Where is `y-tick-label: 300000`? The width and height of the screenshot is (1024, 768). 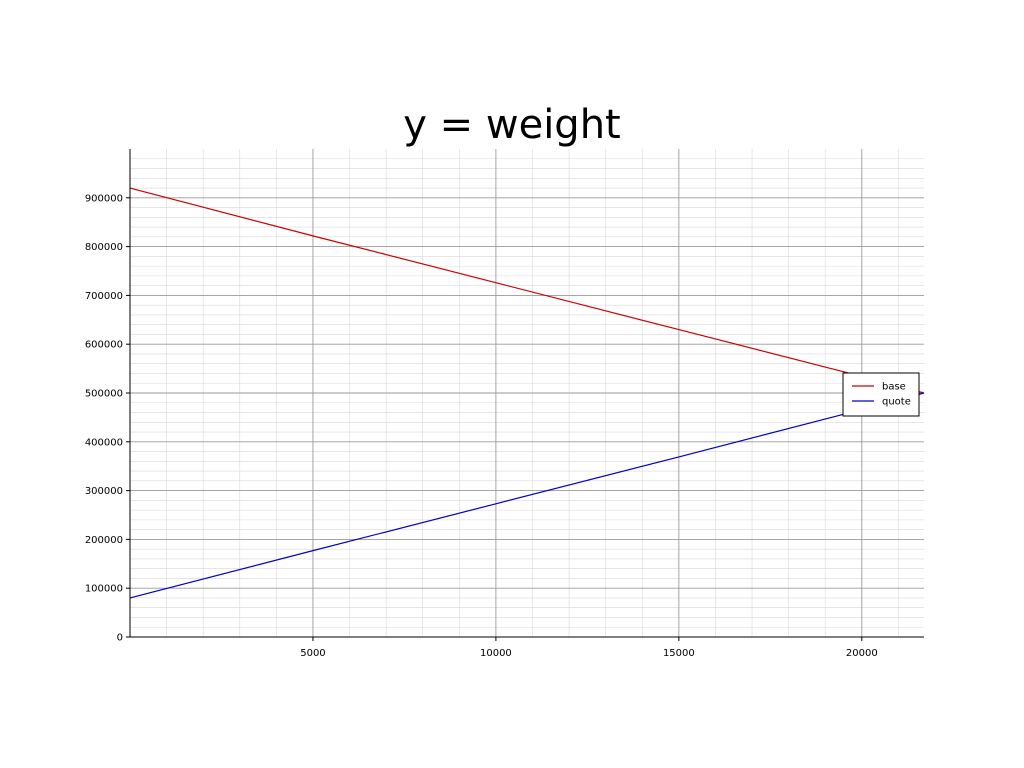 y-tick-label: 300000 is located at coordinates (104, 491).